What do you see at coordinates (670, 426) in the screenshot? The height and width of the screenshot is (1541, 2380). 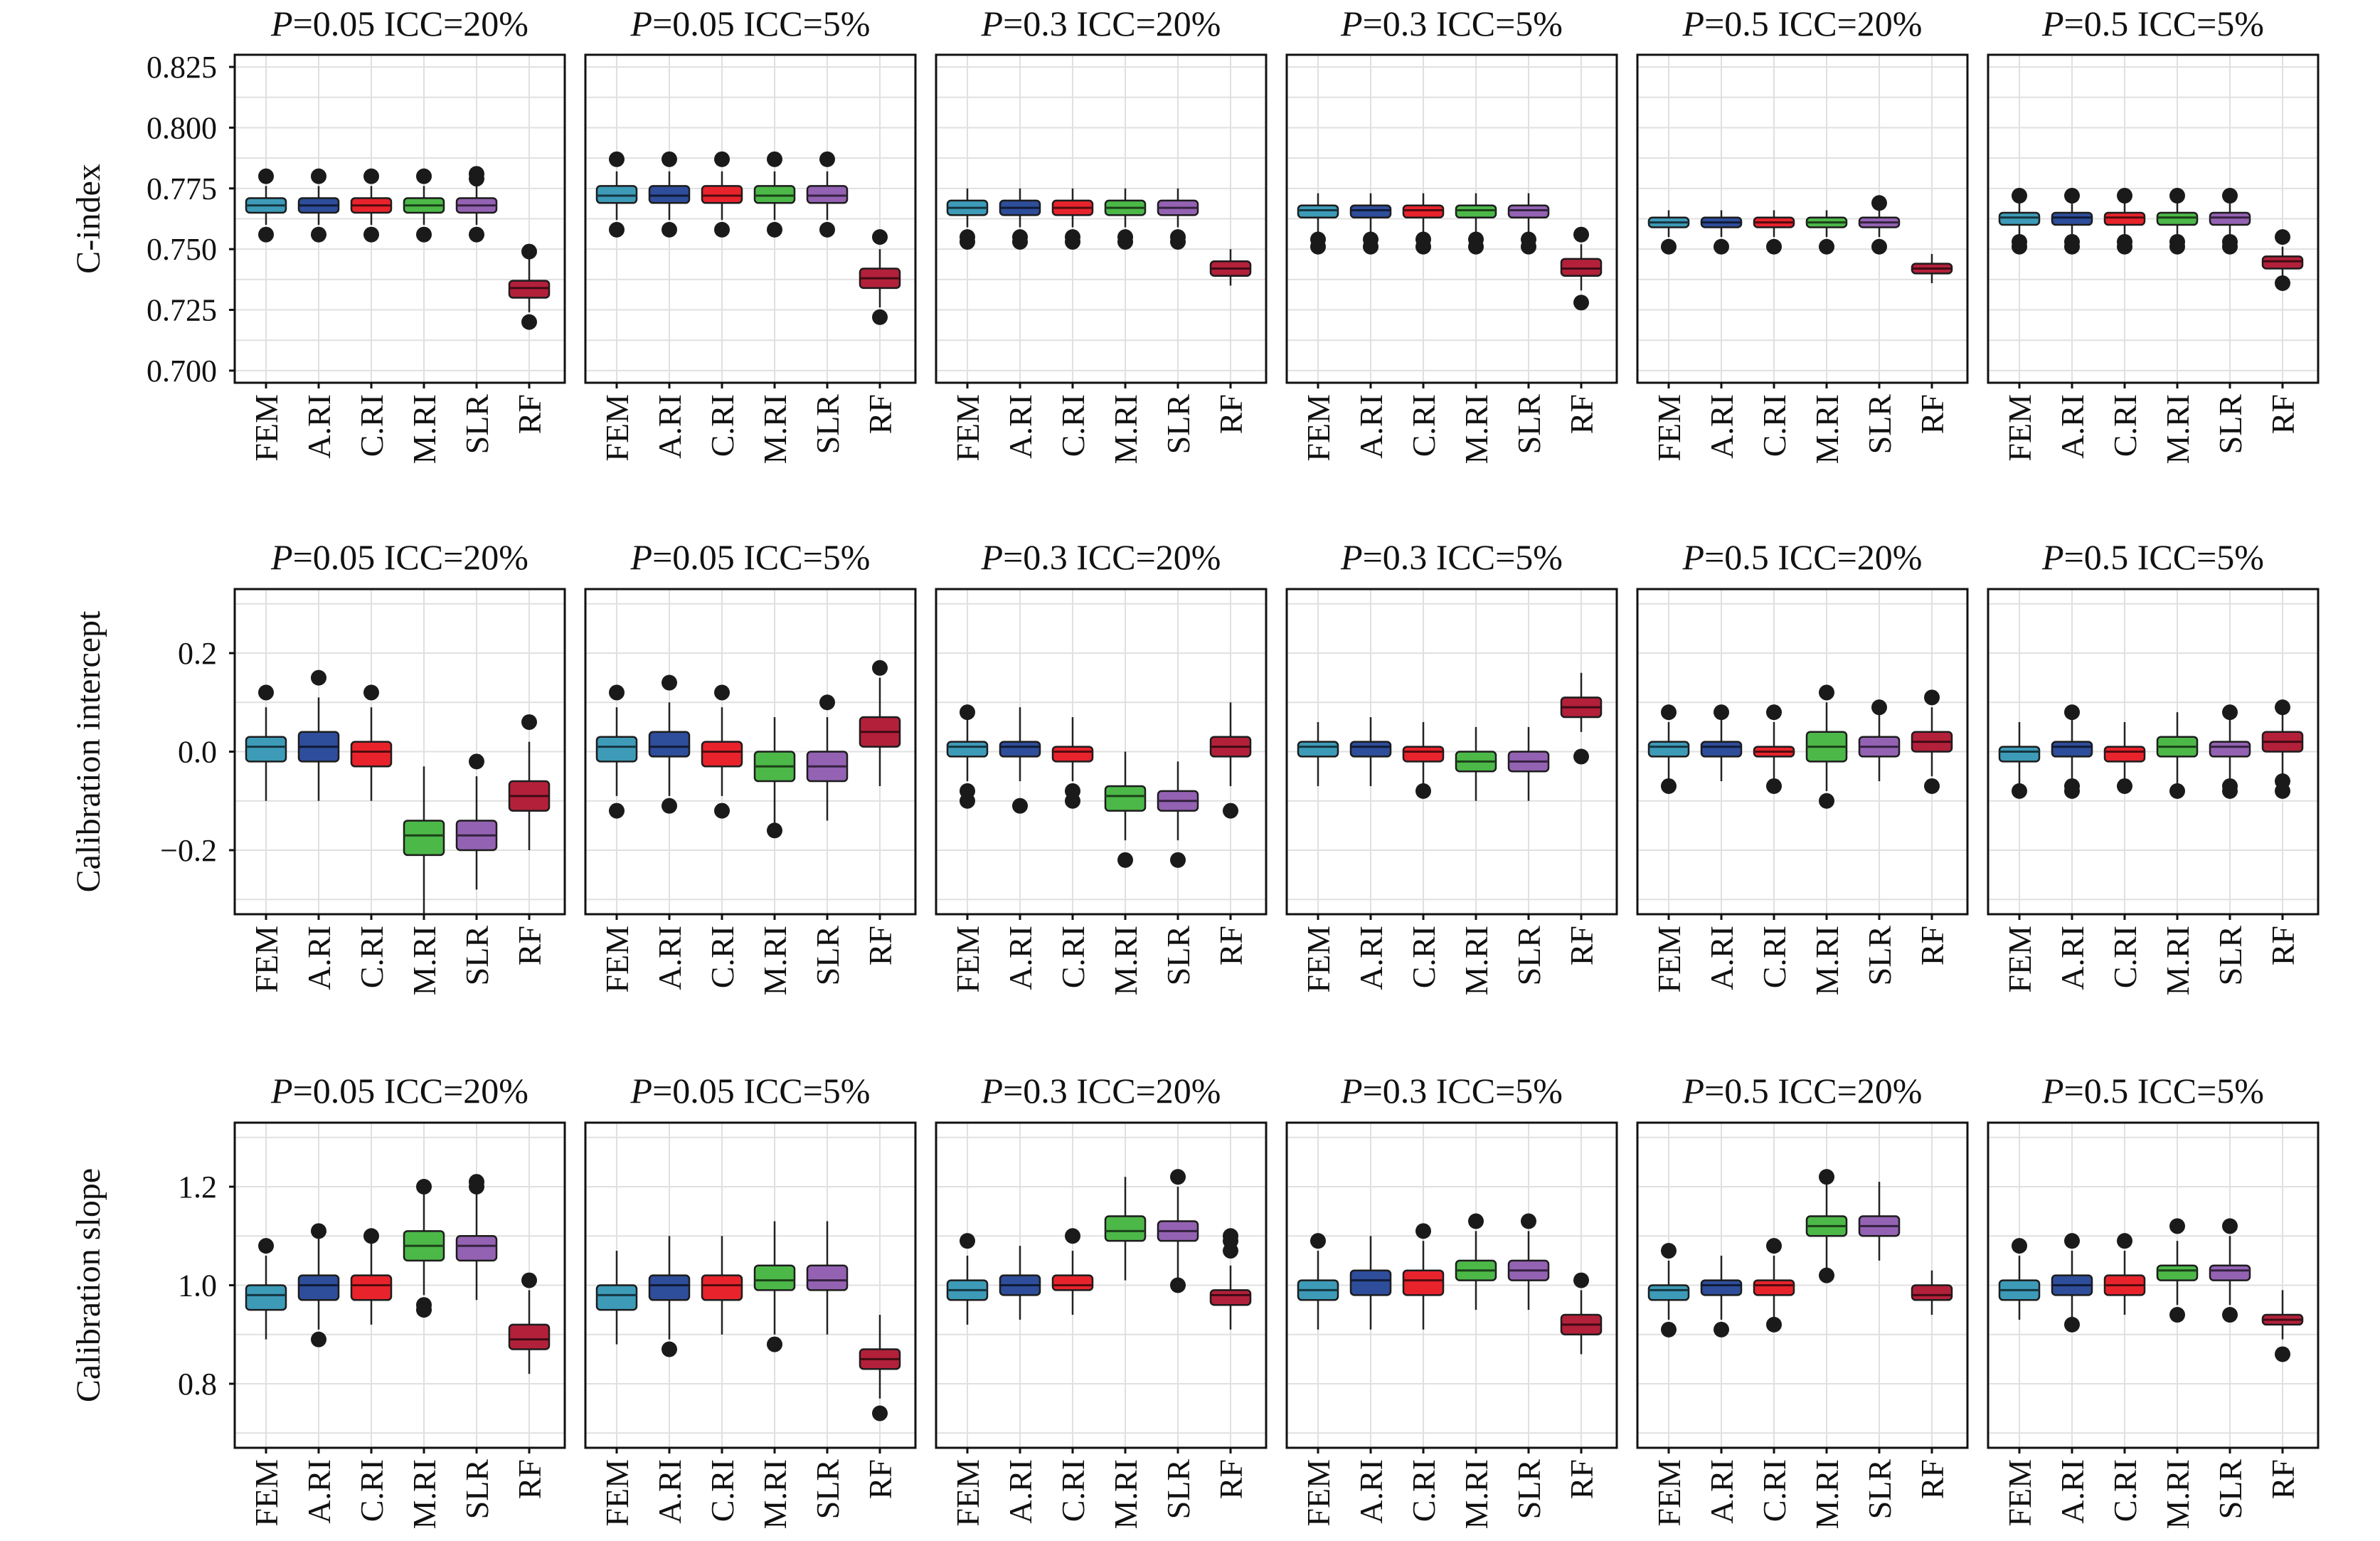 I see `x-tick-label: A.RI` at bounding box center [670, 426].